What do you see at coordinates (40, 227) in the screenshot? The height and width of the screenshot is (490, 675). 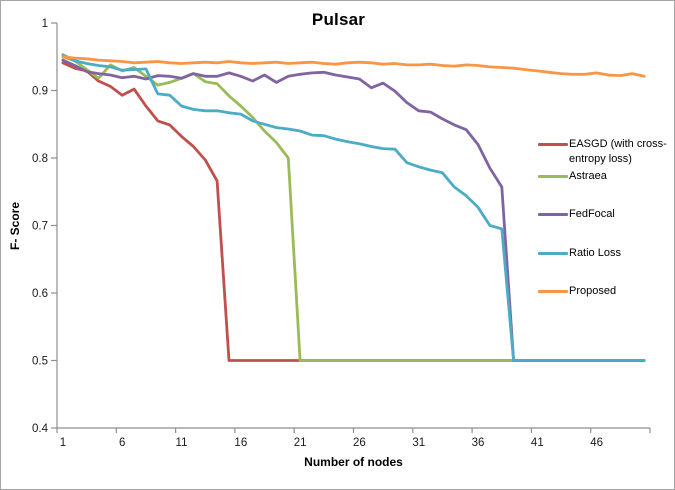 I see `y-tick-label: 0.7` at bounding box center [40, 227].